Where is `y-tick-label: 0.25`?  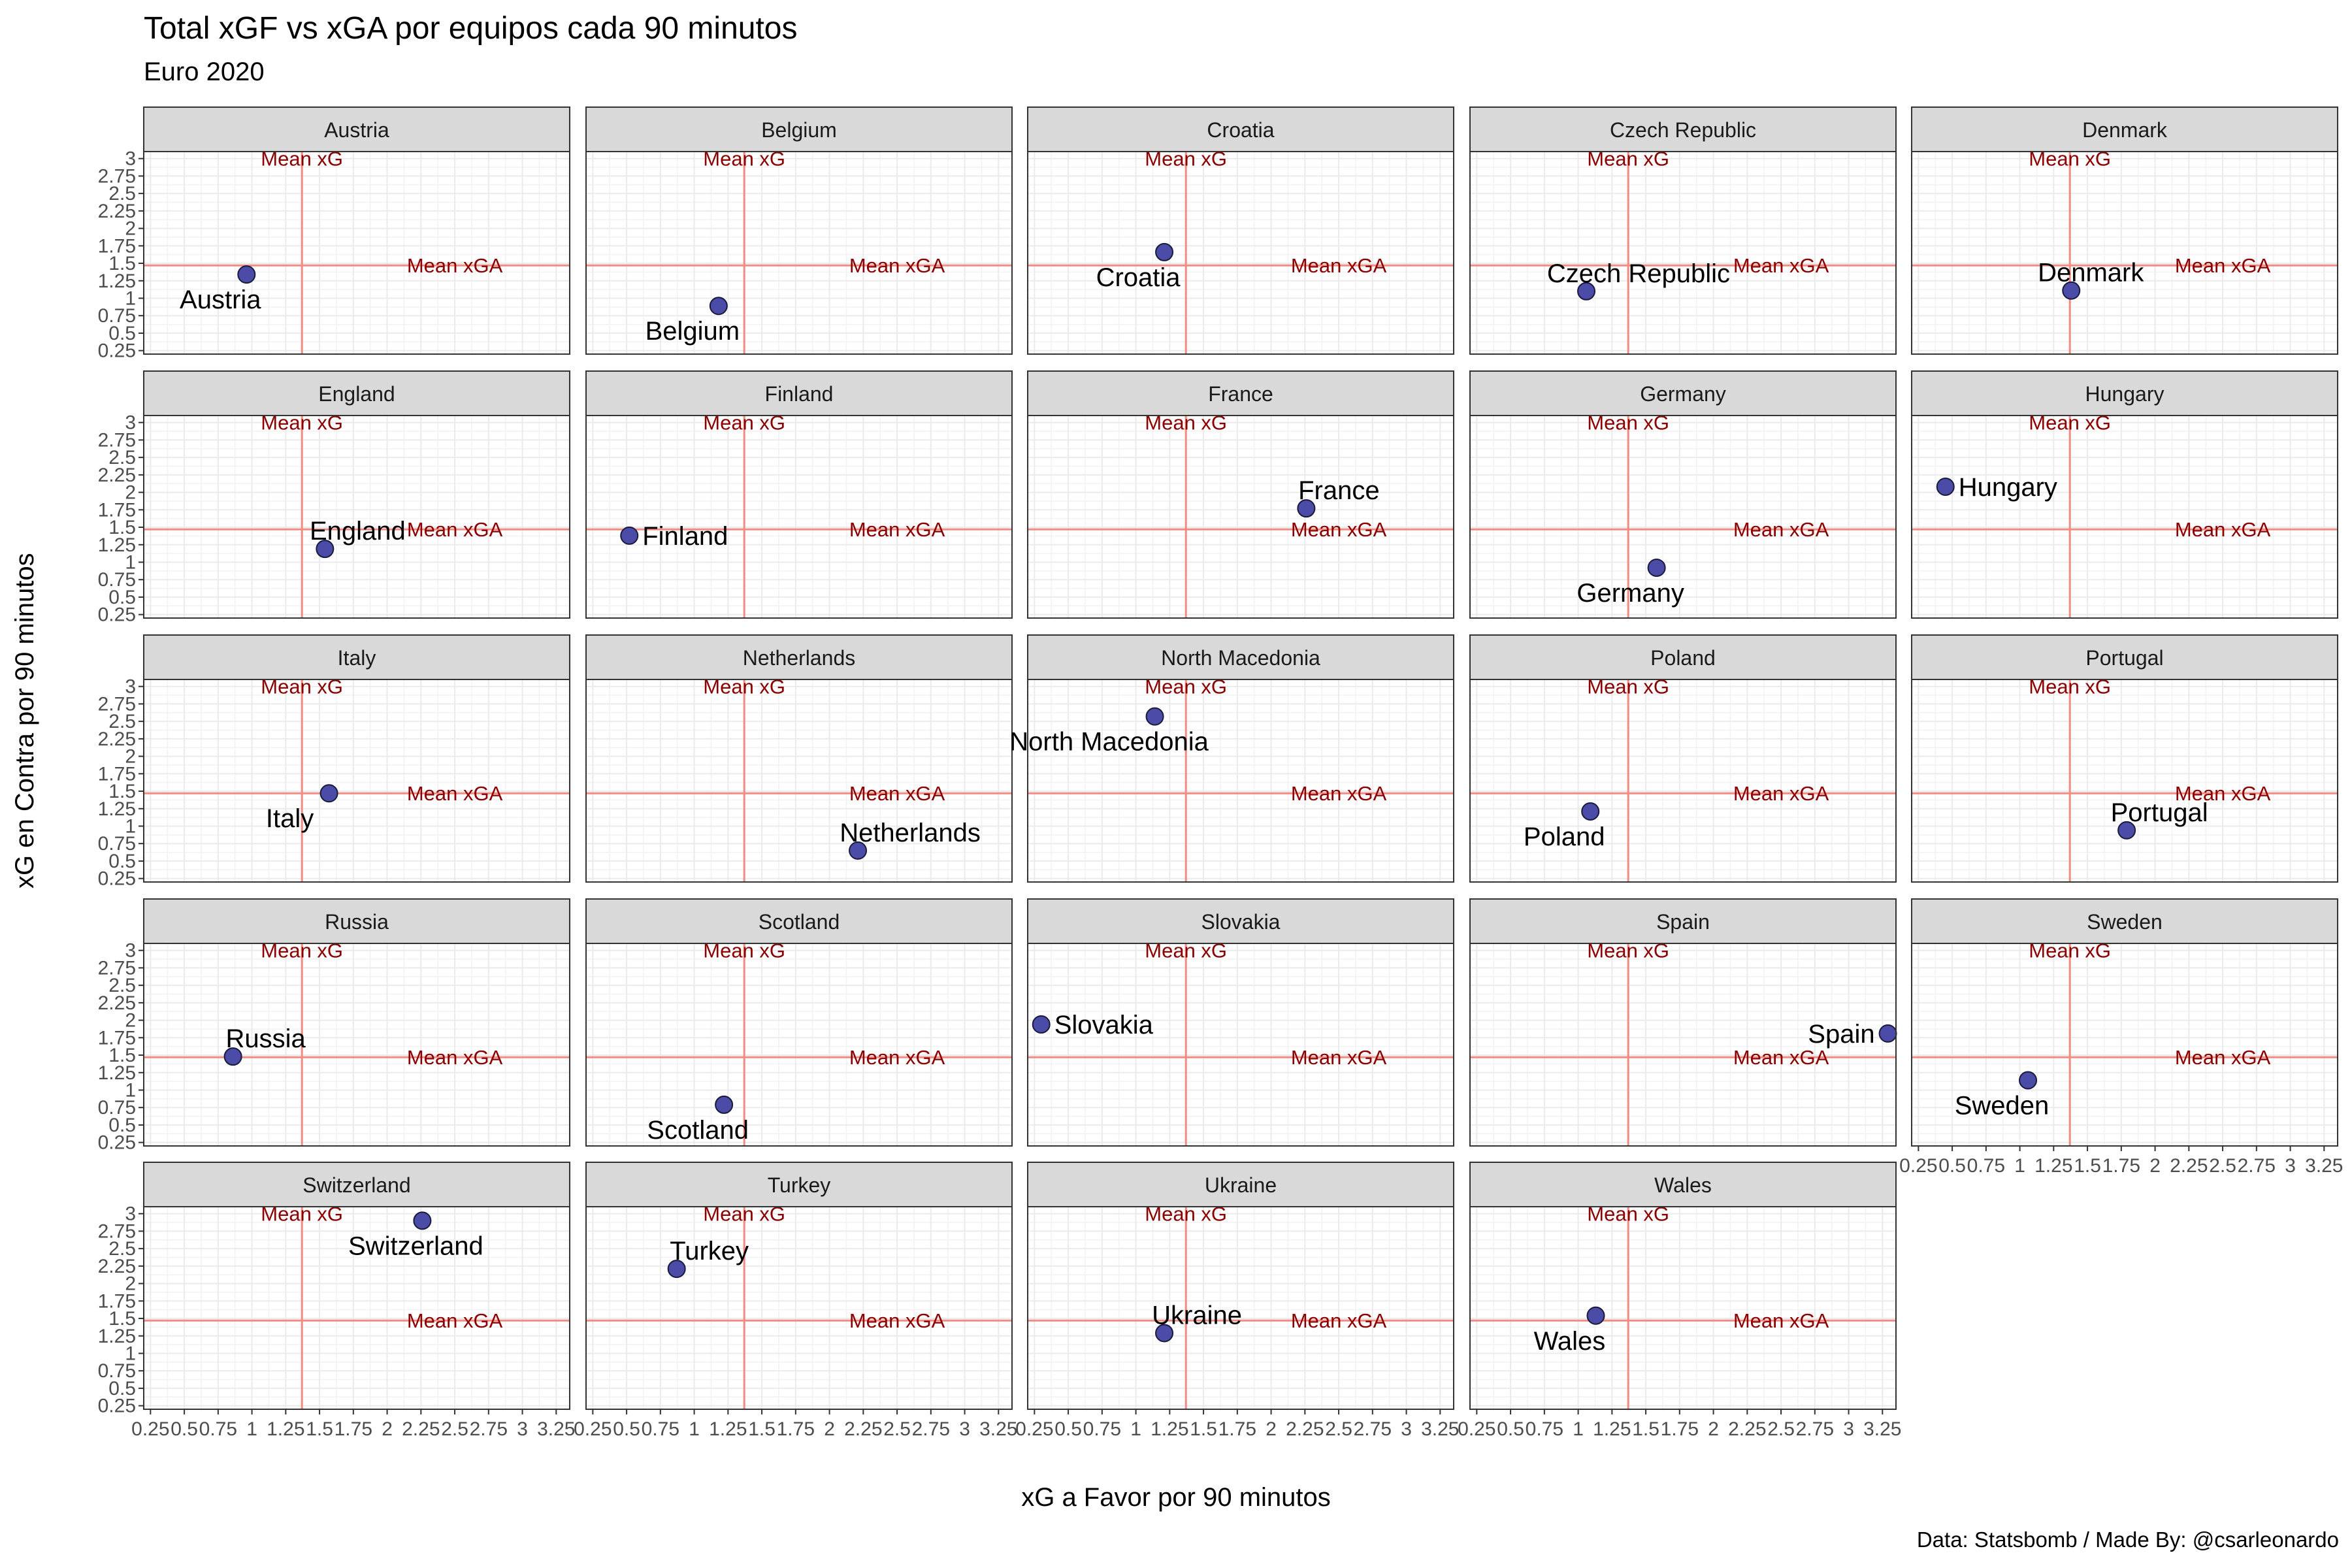
y-tick-label: 0.25 is located at coordinates (117, 351).